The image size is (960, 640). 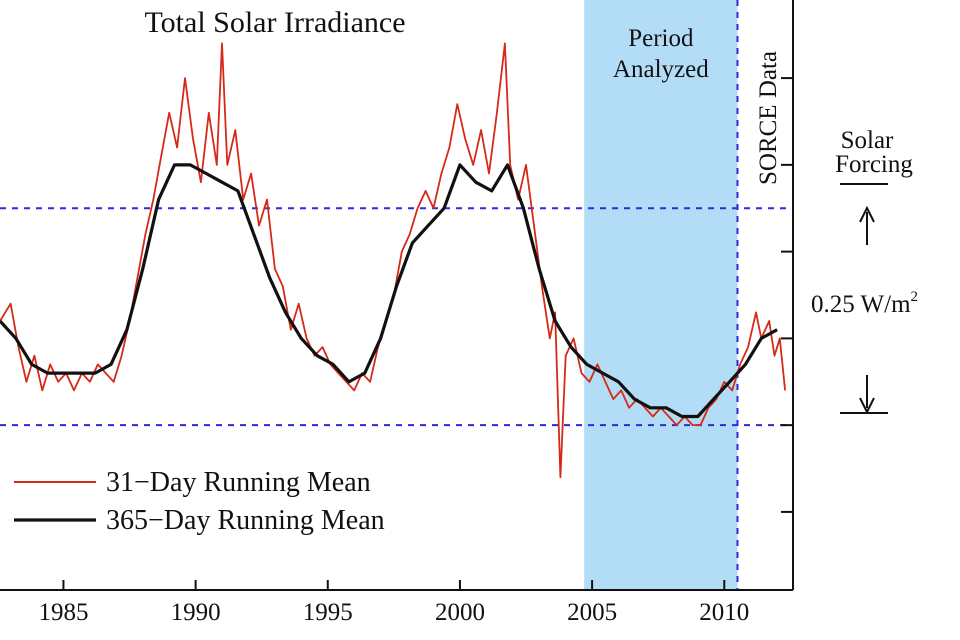 I want to click on up-arrow-icon, so click(x=867, y=225).